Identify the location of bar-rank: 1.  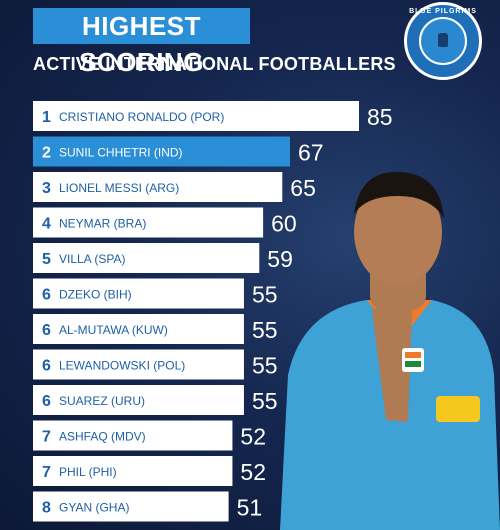
(46, 117).